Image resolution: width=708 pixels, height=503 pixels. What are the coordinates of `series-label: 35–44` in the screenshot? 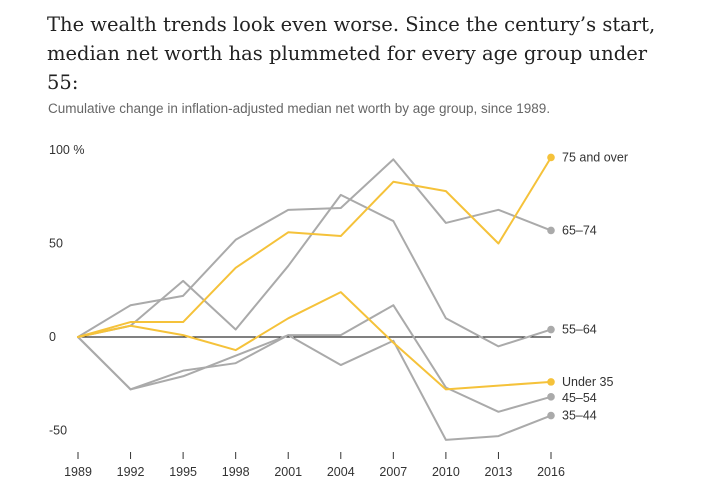 It's located at (579, 416).